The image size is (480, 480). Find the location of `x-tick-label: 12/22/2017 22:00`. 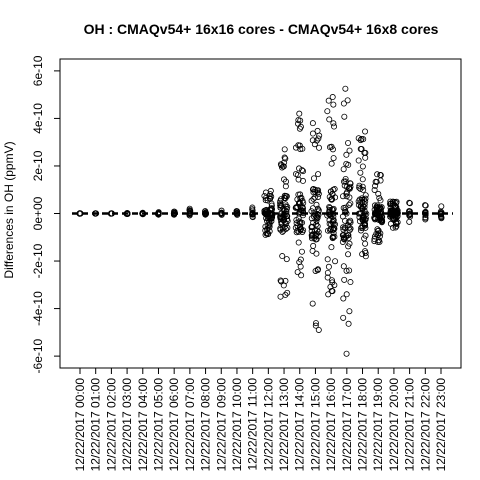

x-tick-label: 12/22/2017 22:00 is located at coordinates (425, 425).